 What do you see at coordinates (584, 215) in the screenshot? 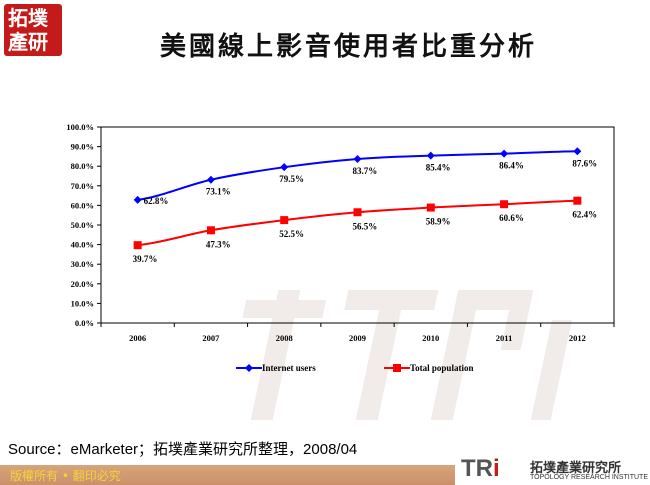
I see `data-label: 62.4%` at bounding box center [584, 215].